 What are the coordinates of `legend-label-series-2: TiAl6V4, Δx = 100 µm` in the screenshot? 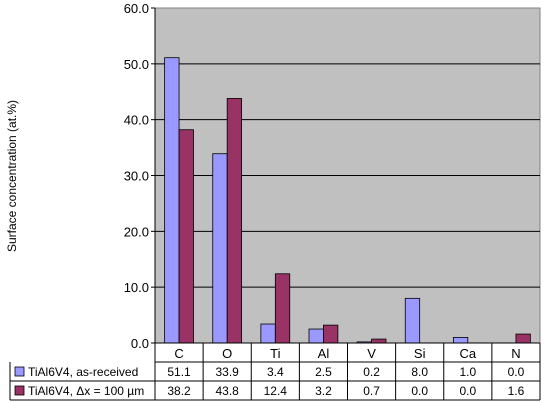 It's located at (86, 391).